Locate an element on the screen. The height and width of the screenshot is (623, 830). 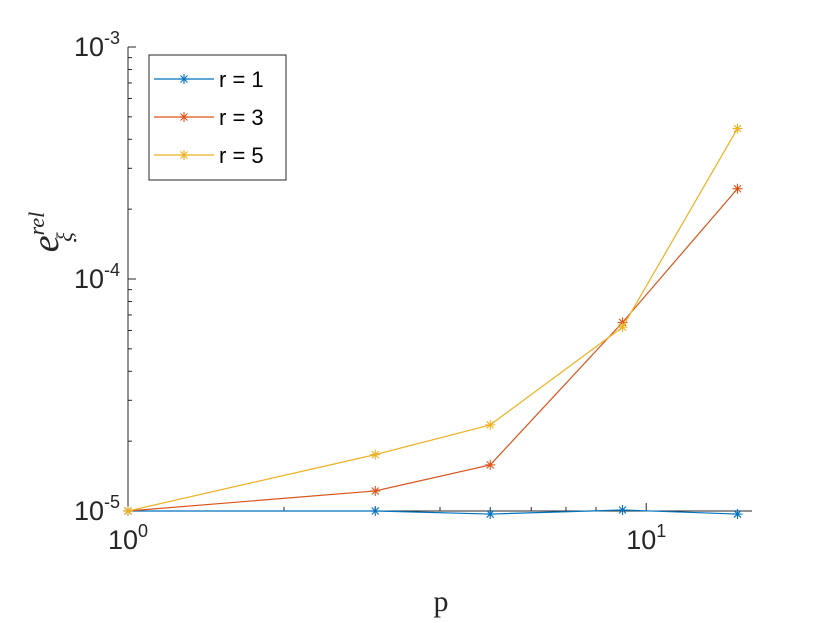
svg-text: erelξ is located at coordinates (50, 232).